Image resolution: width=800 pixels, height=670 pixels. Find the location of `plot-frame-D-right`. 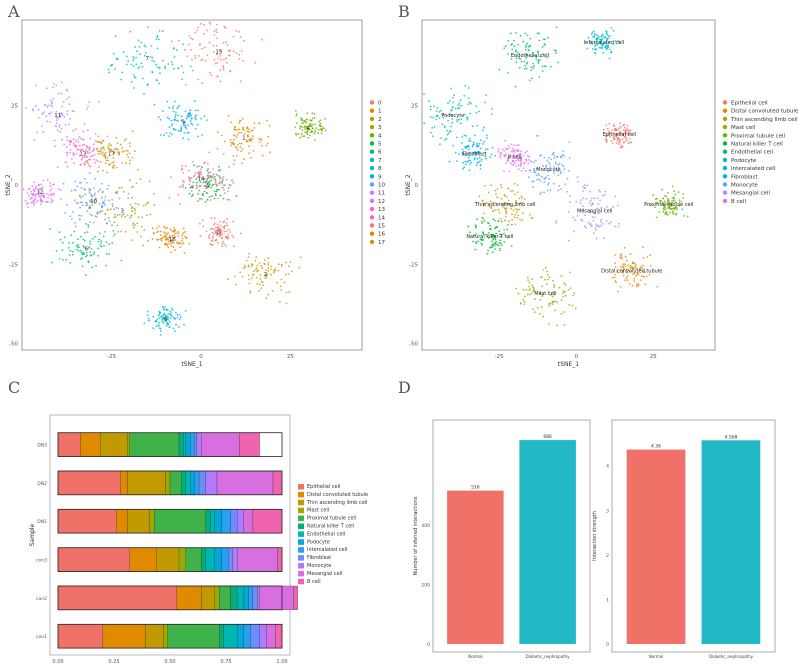

plot-frame-D-right is located at coordinates (693, 536).